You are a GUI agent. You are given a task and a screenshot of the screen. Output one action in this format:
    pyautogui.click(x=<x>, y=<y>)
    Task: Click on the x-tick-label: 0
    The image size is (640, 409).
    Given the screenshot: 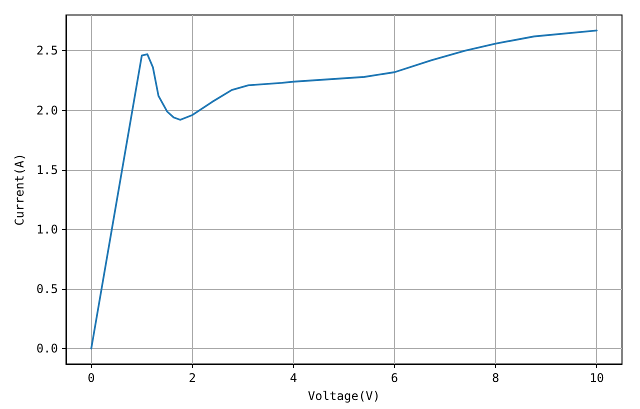 What is the action you would take?
    pyautogui.click(x=91, y=378)
    